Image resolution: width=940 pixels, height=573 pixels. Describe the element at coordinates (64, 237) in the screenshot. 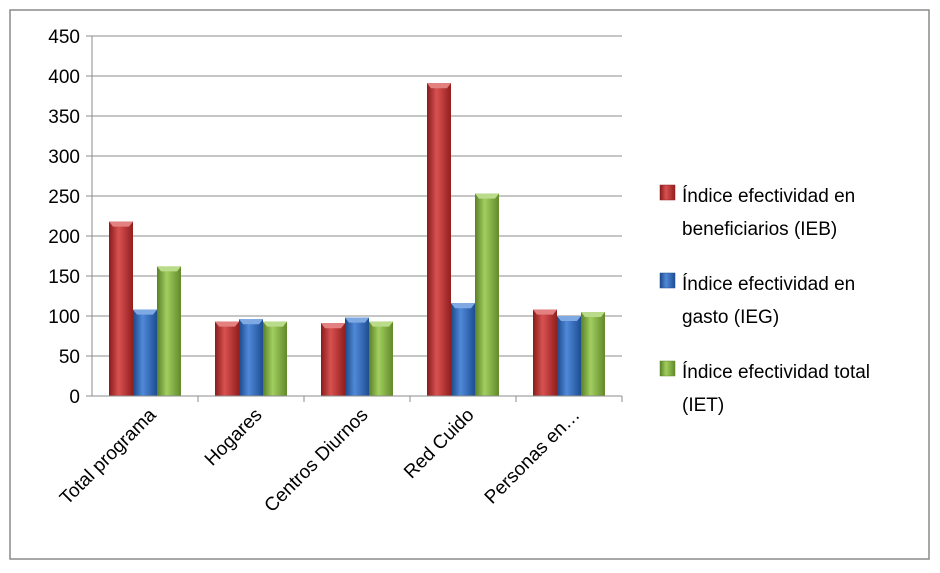

I see `y-tick-label: 200` at that location.